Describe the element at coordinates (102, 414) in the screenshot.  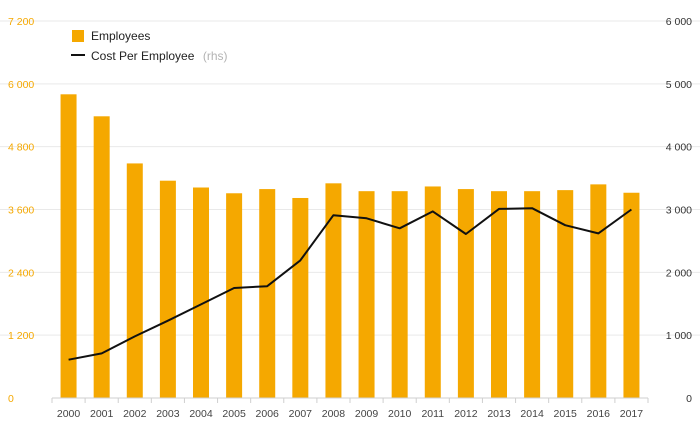
I see `x-tick-label: 2001` at that location.